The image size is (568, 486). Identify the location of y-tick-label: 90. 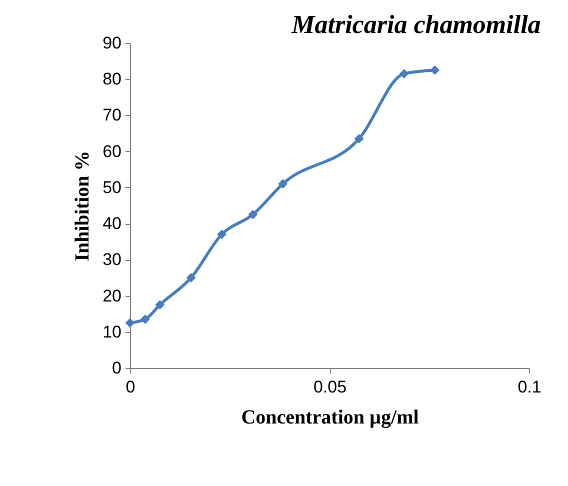
(112, 43).